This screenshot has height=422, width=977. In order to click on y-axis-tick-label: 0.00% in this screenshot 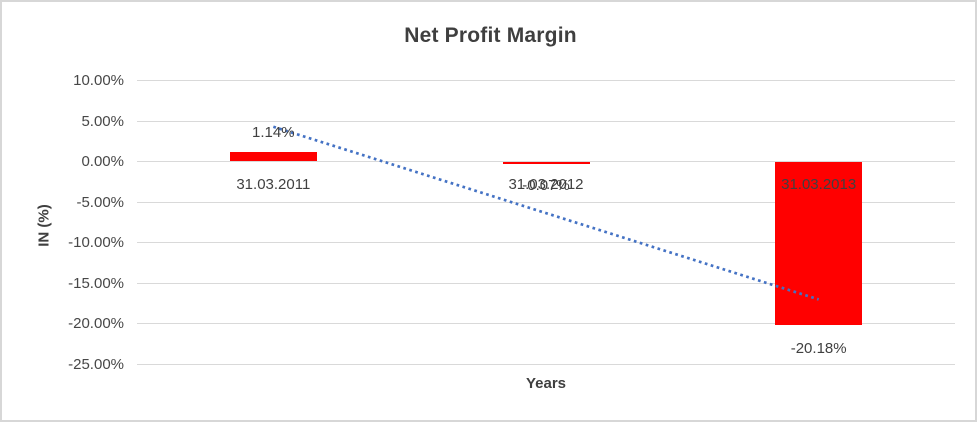, I will do `click(102, 161)`.